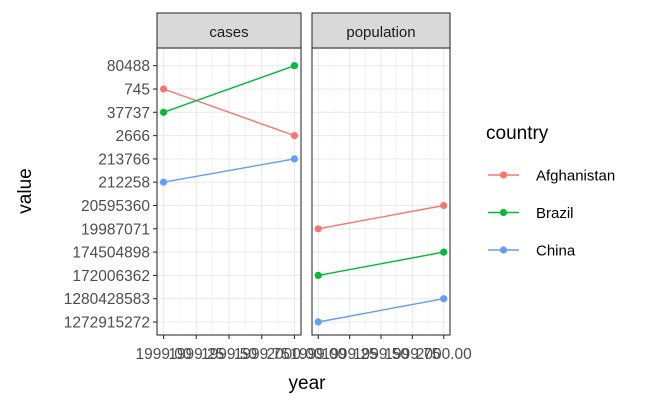 Image resolution: width=660 pixels, height=407 pixels. I want to click on y-tick-label: 20595360, so click(115, 206).